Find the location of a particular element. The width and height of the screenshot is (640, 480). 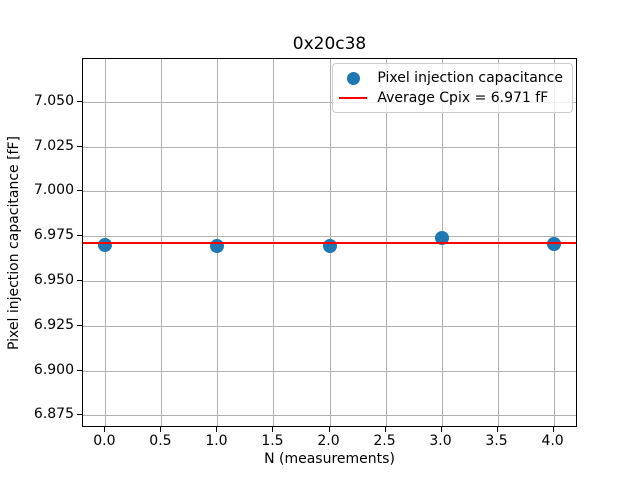

y-tick-label: 6.975 is located at coordinates (53, 235).